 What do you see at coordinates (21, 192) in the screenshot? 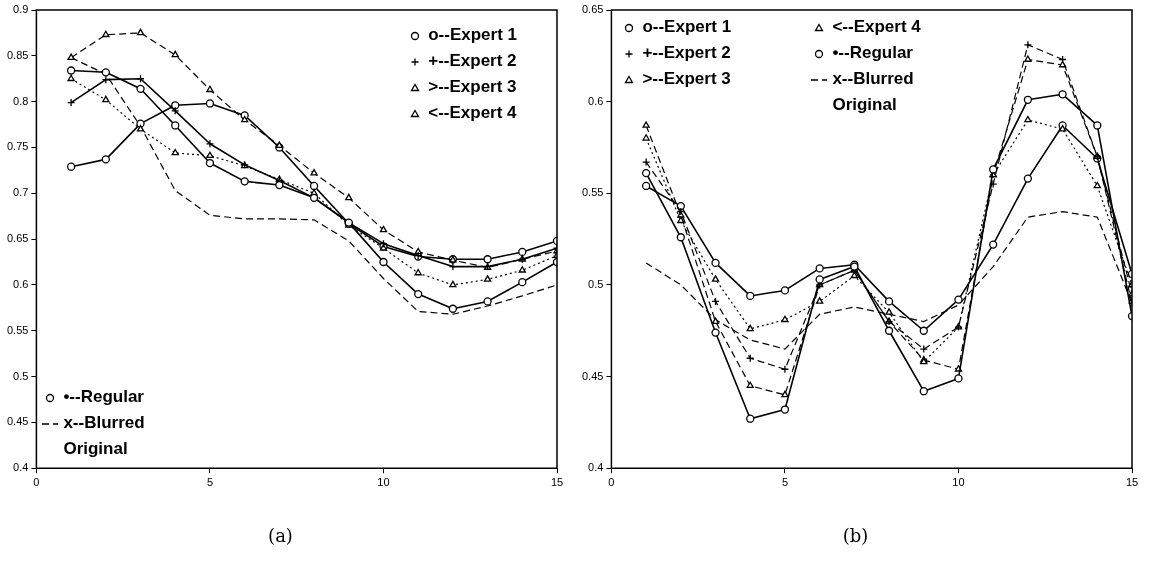
I see `y-tick-label: 0.7` at bounding box center [21, 192].